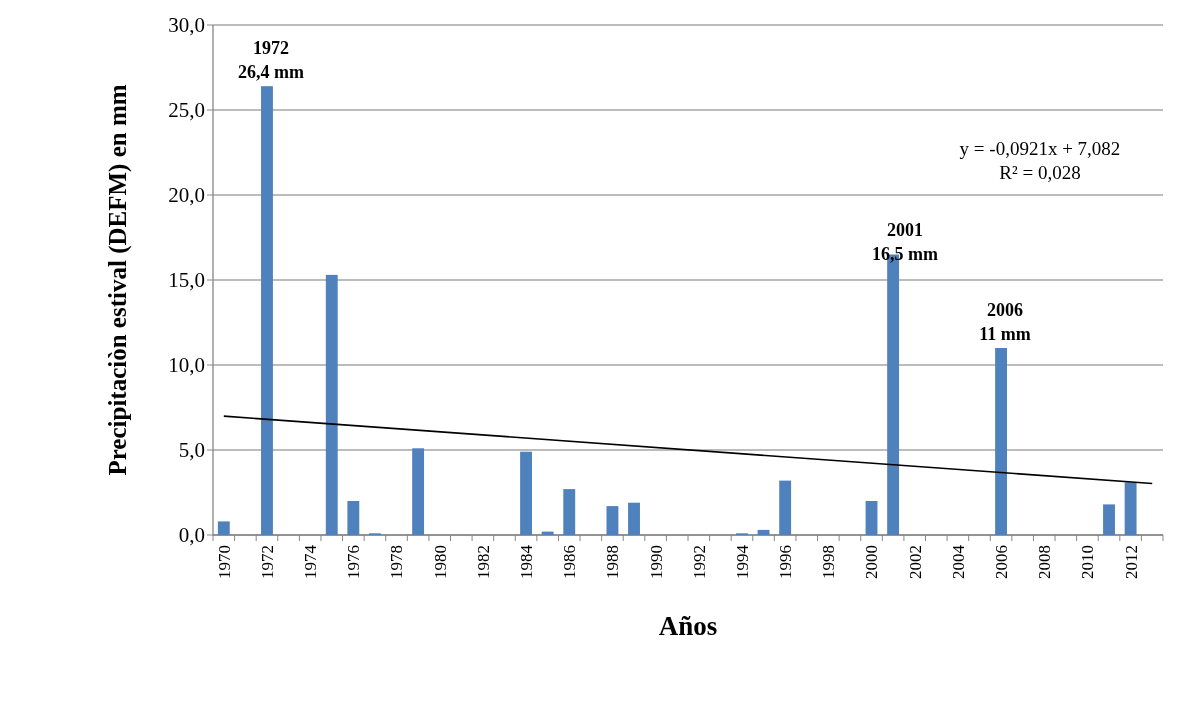 This screenshot has width=1183, height=704. Describe the element at coordinates (186, 25) in the screenshot. I see `y-tick-label: 30,0` at that location.